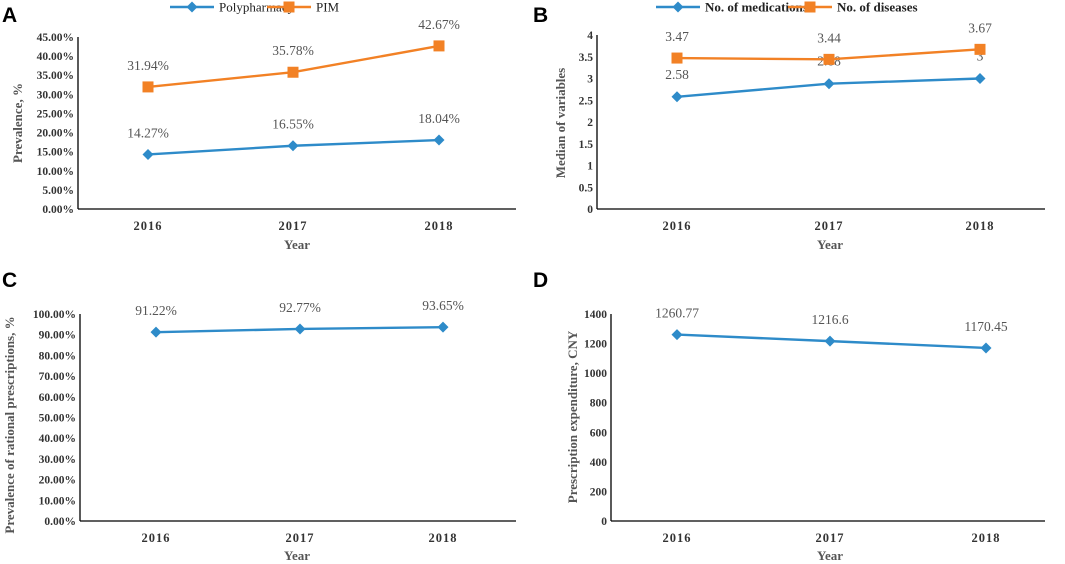  What do you see at coordinates (439, 24) in the screenshot?
I see `data-label: 42.67%` at bounding box center [439, 24].